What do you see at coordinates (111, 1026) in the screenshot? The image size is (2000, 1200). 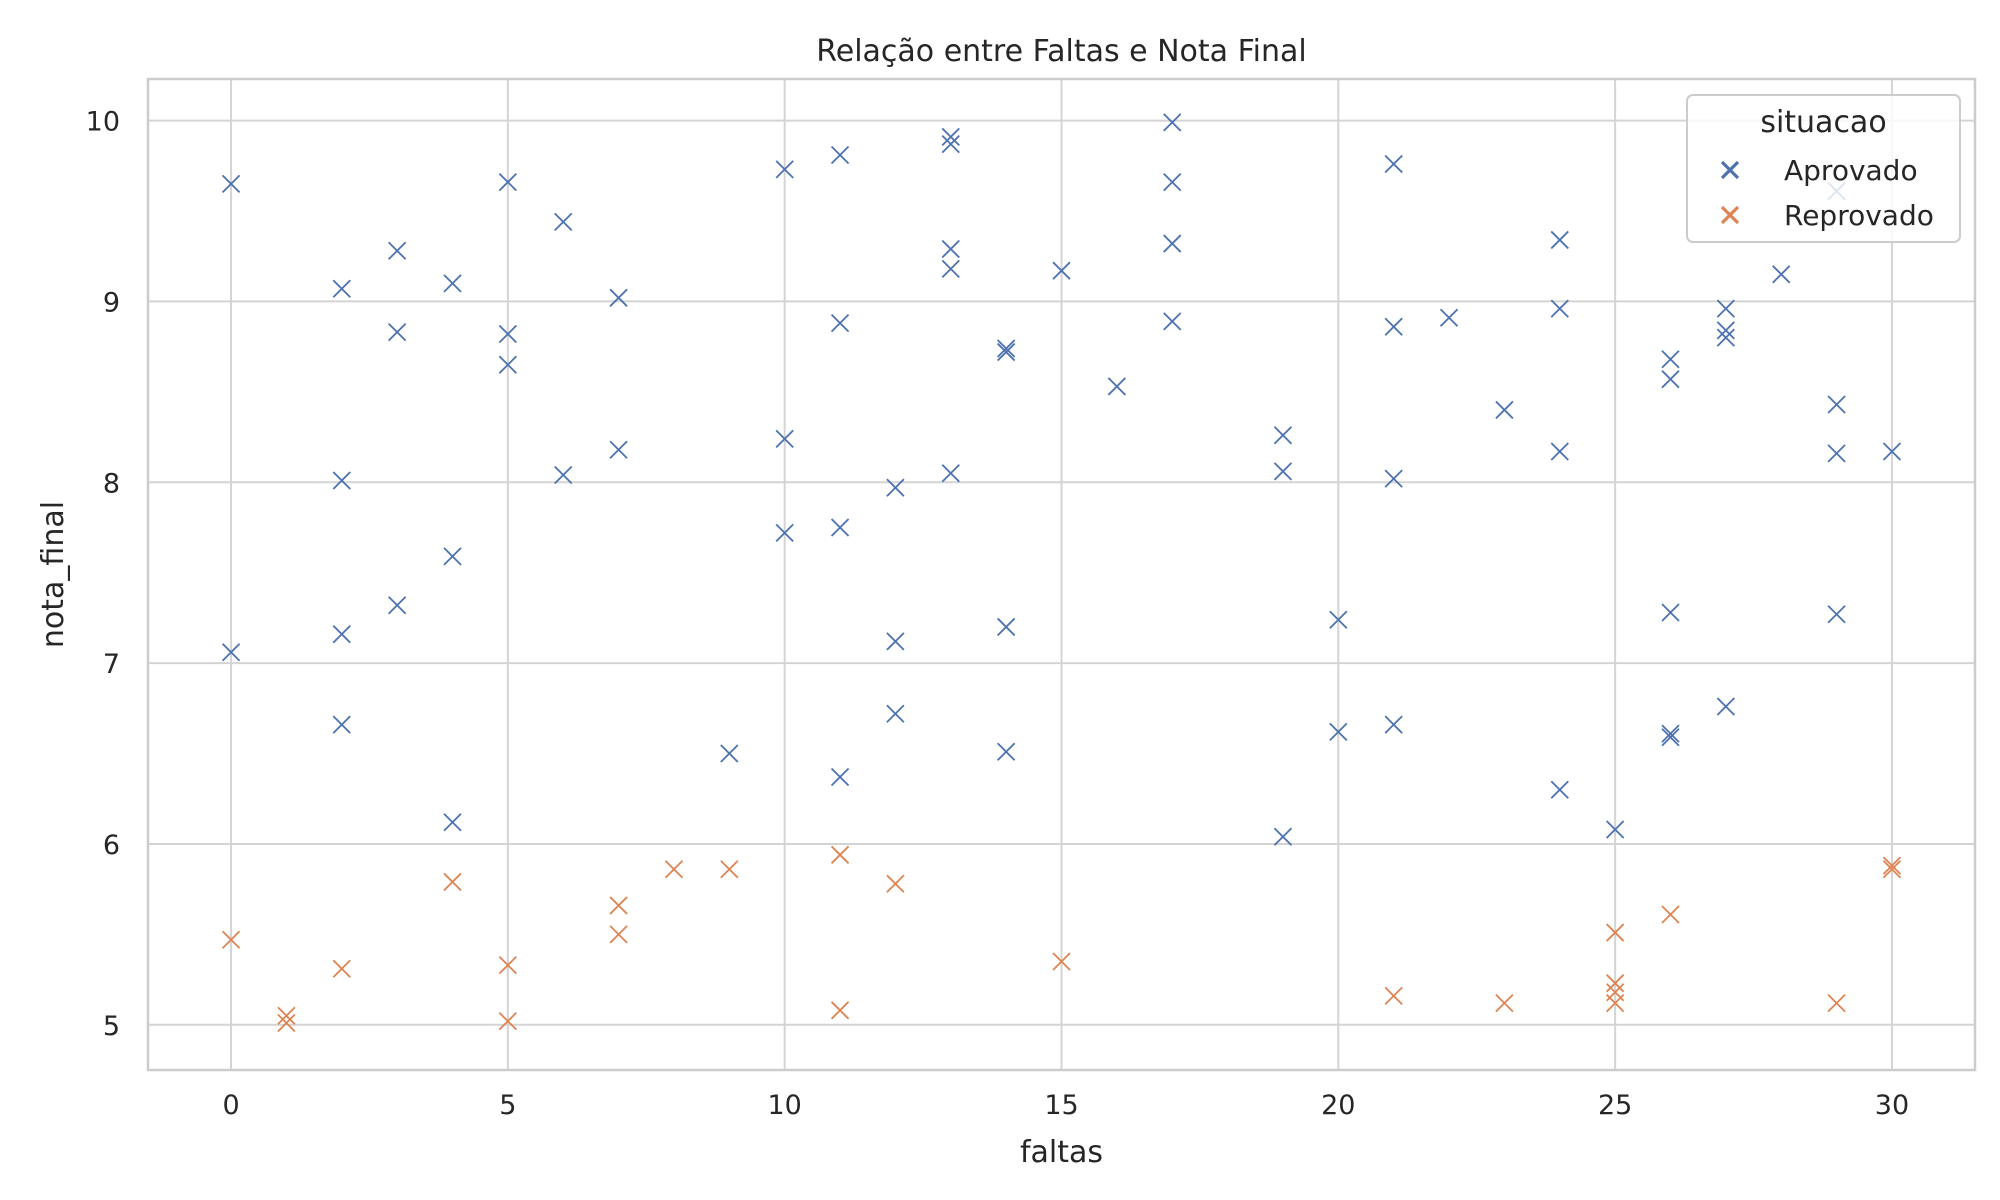 I see `y-tick-label: 5` at bounding box center [111, 1026].